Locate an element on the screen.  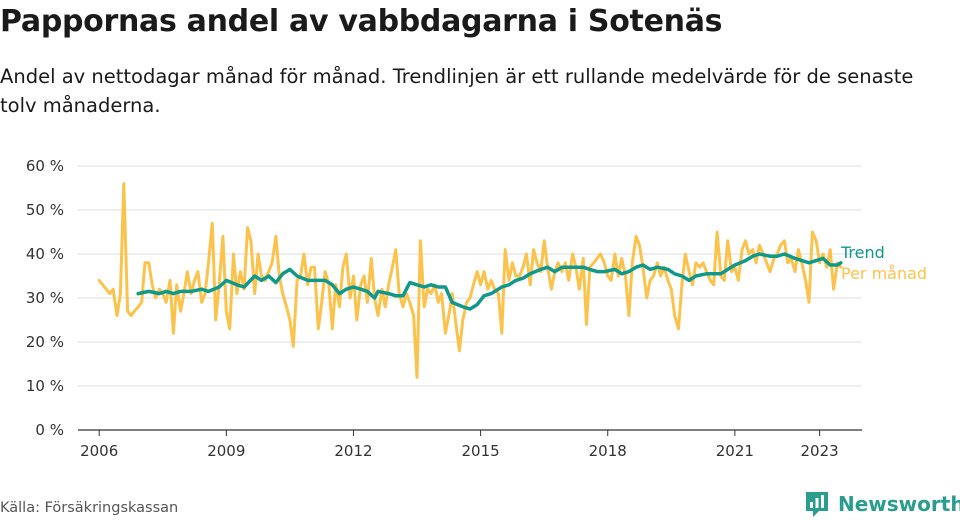
x-tick-label: 2015 is located at coordinates (481, 451).